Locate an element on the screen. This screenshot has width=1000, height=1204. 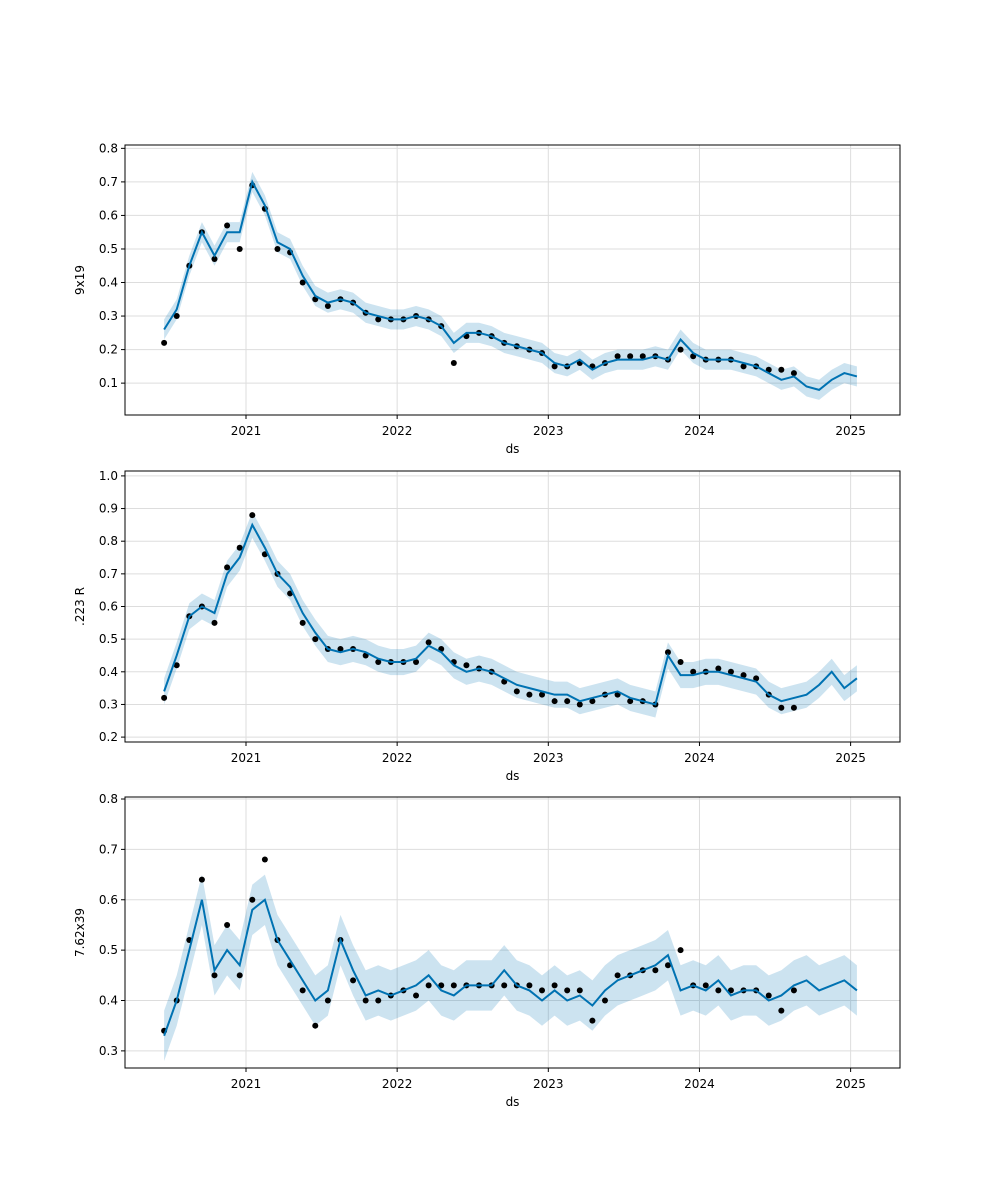
y-tick-label: 0.1 is located at coordinates (108, 383).